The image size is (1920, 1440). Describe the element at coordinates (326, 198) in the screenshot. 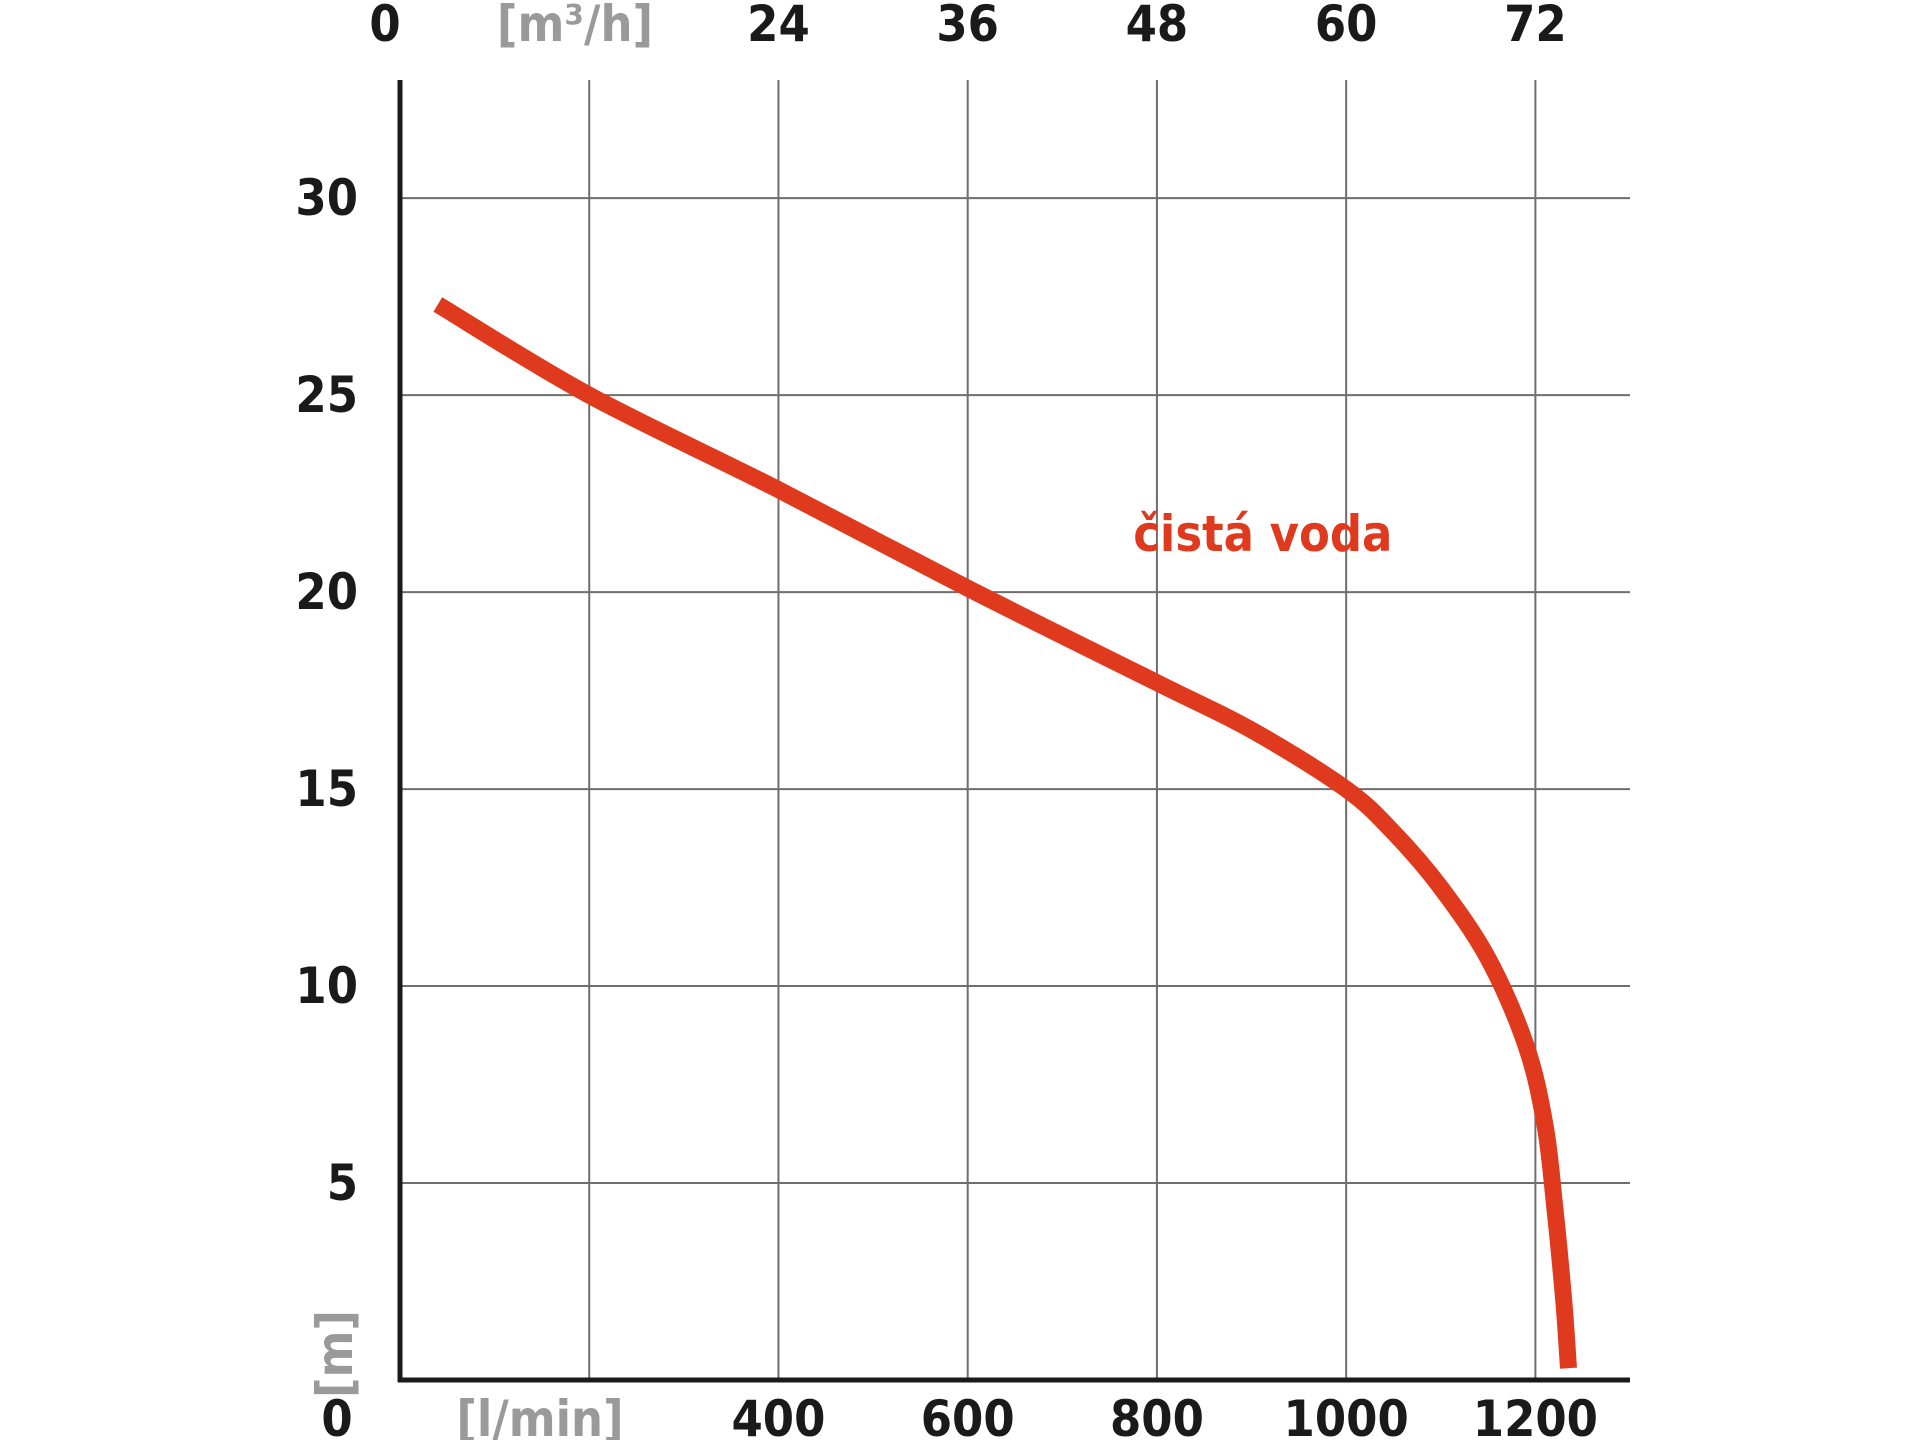

I see `y-tick-label: 30` at that location.